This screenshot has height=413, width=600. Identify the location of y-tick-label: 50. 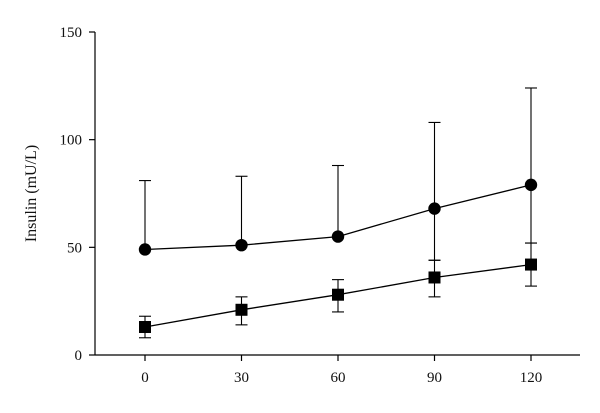
(74, 248).